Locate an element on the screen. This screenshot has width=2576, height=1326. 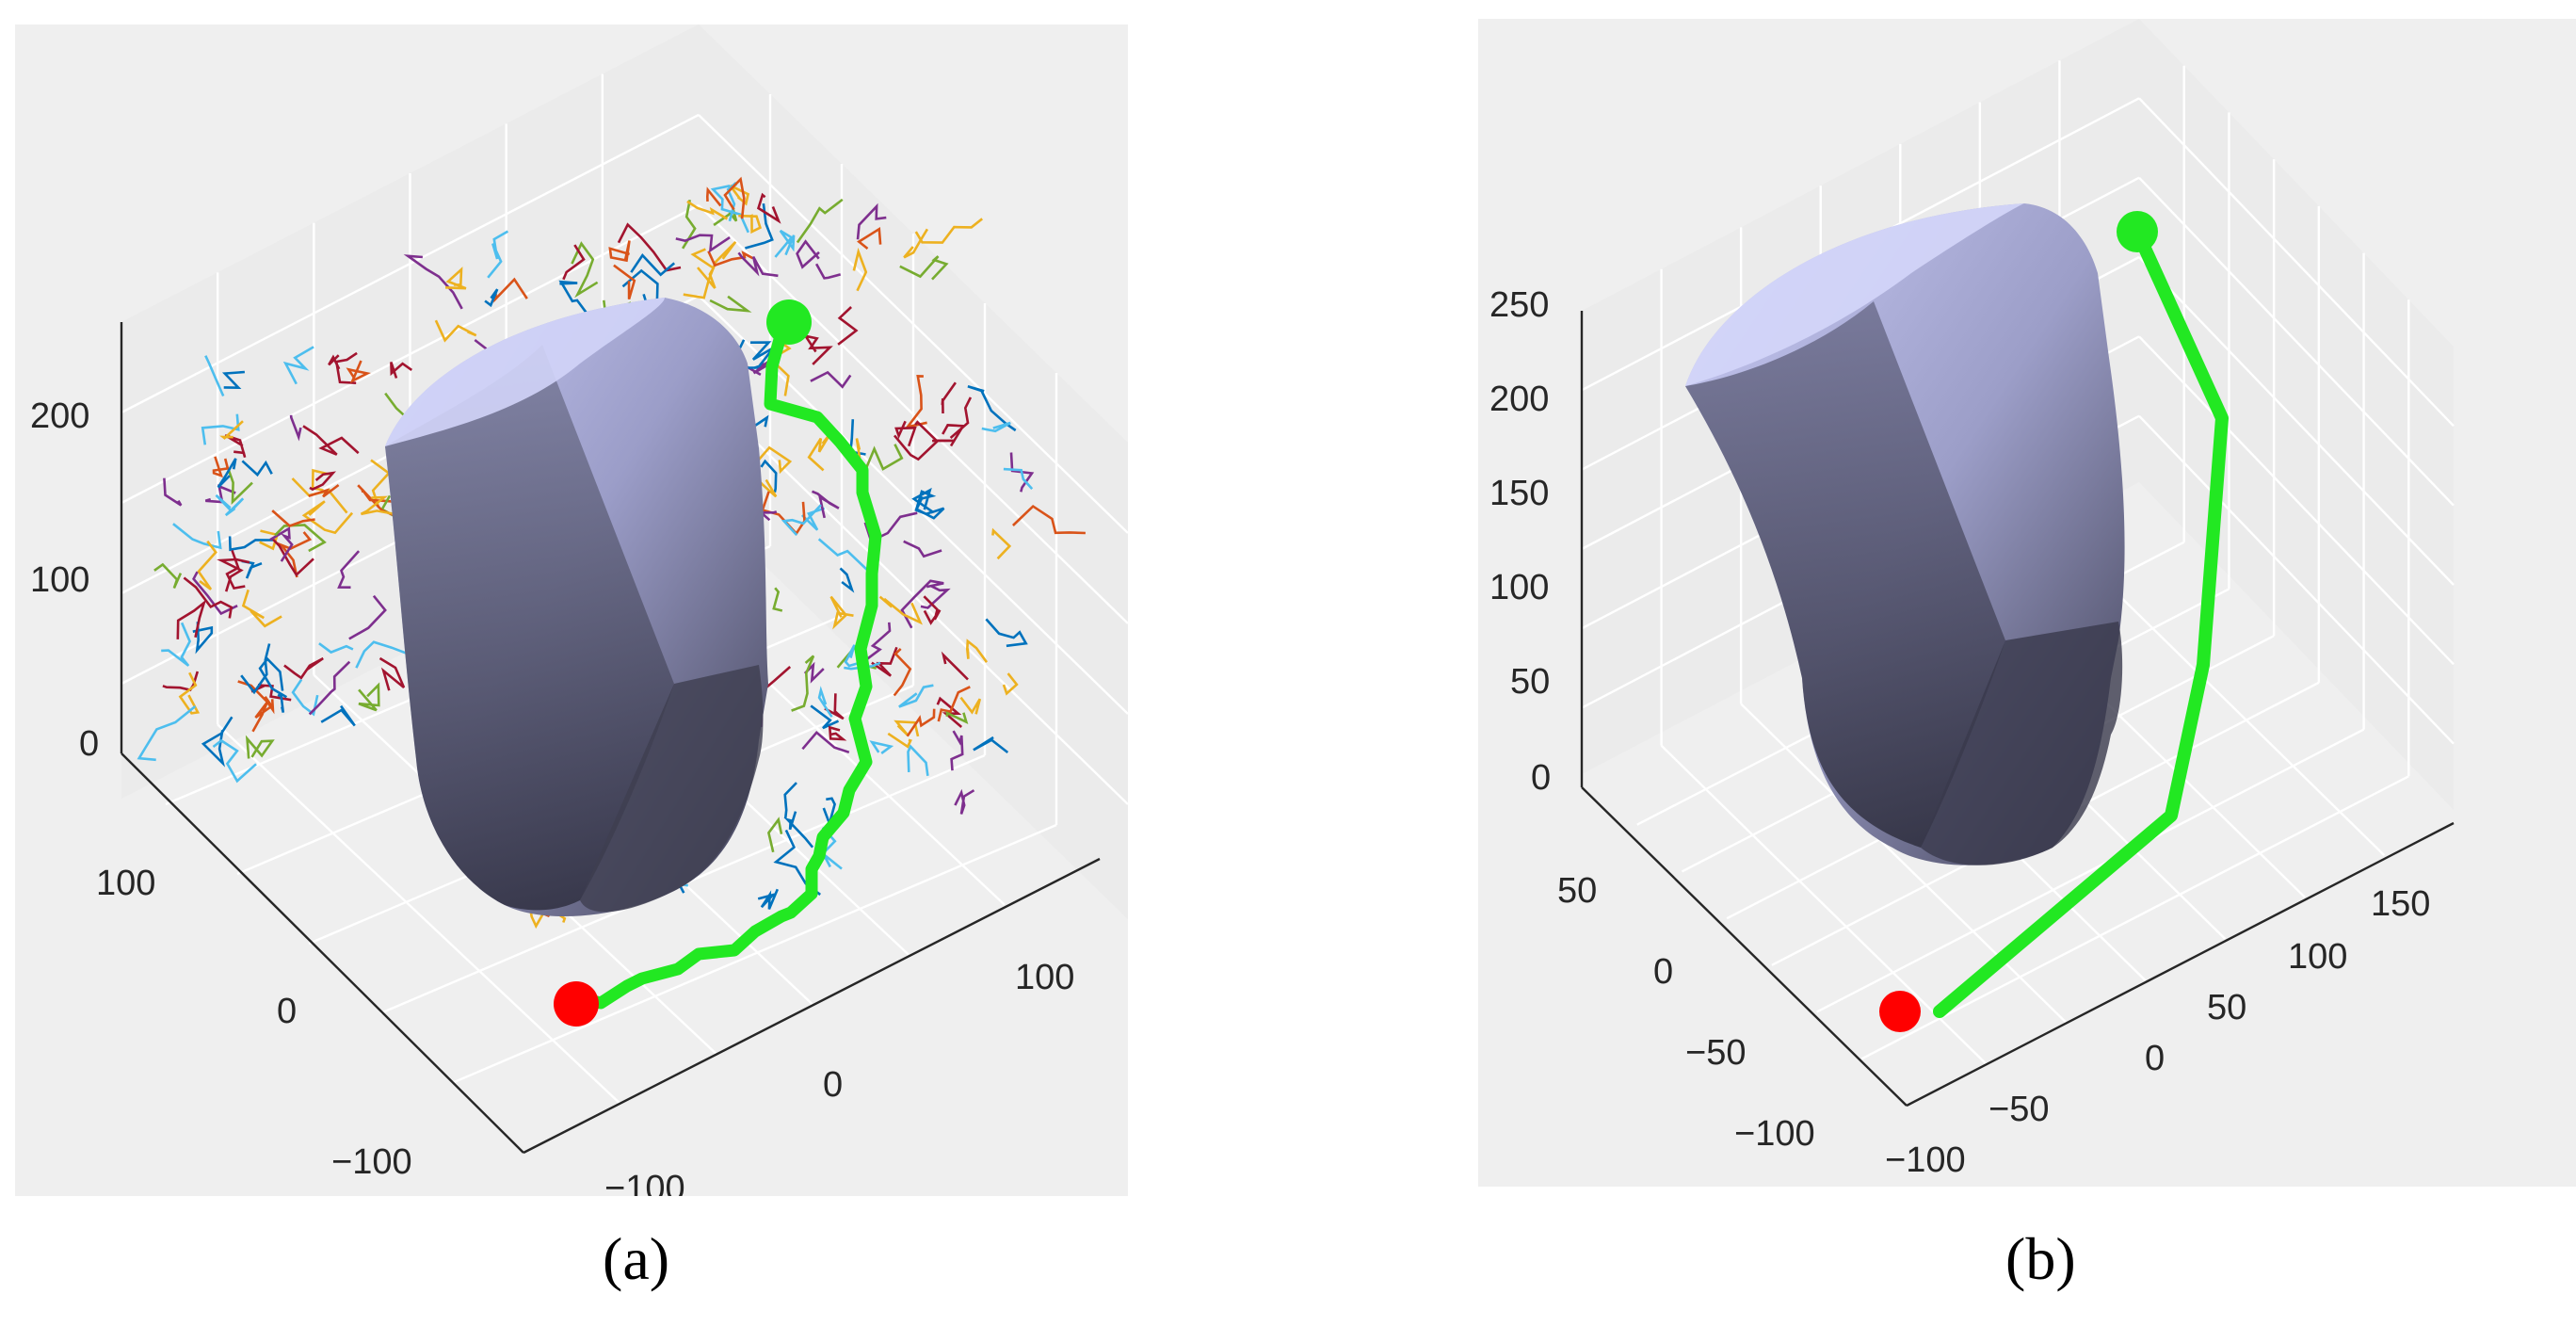
z-tick-label: 150 is located at coordinates (1519, 493).